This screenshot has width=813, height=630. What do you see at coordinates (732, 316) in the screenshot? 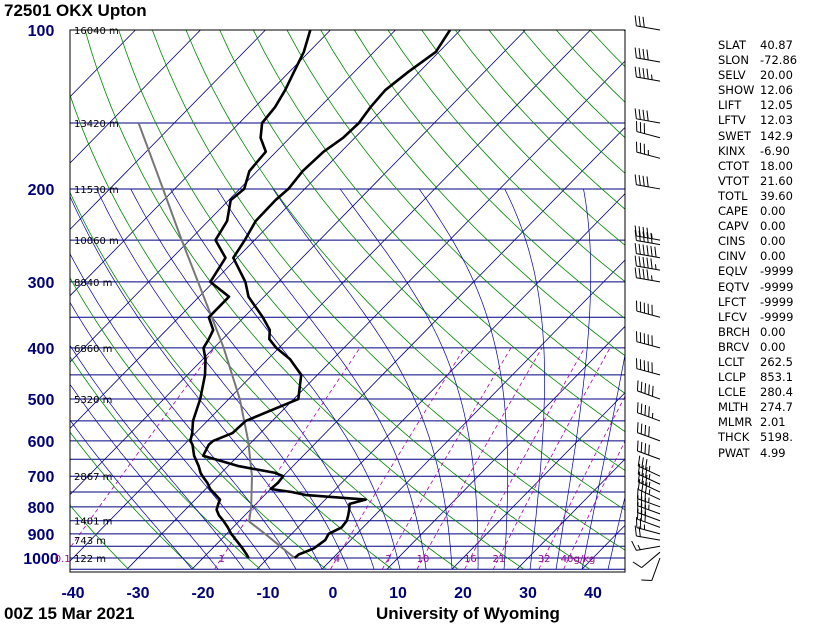
I see `index-key: LFCV` at bounding box center [732, 316].